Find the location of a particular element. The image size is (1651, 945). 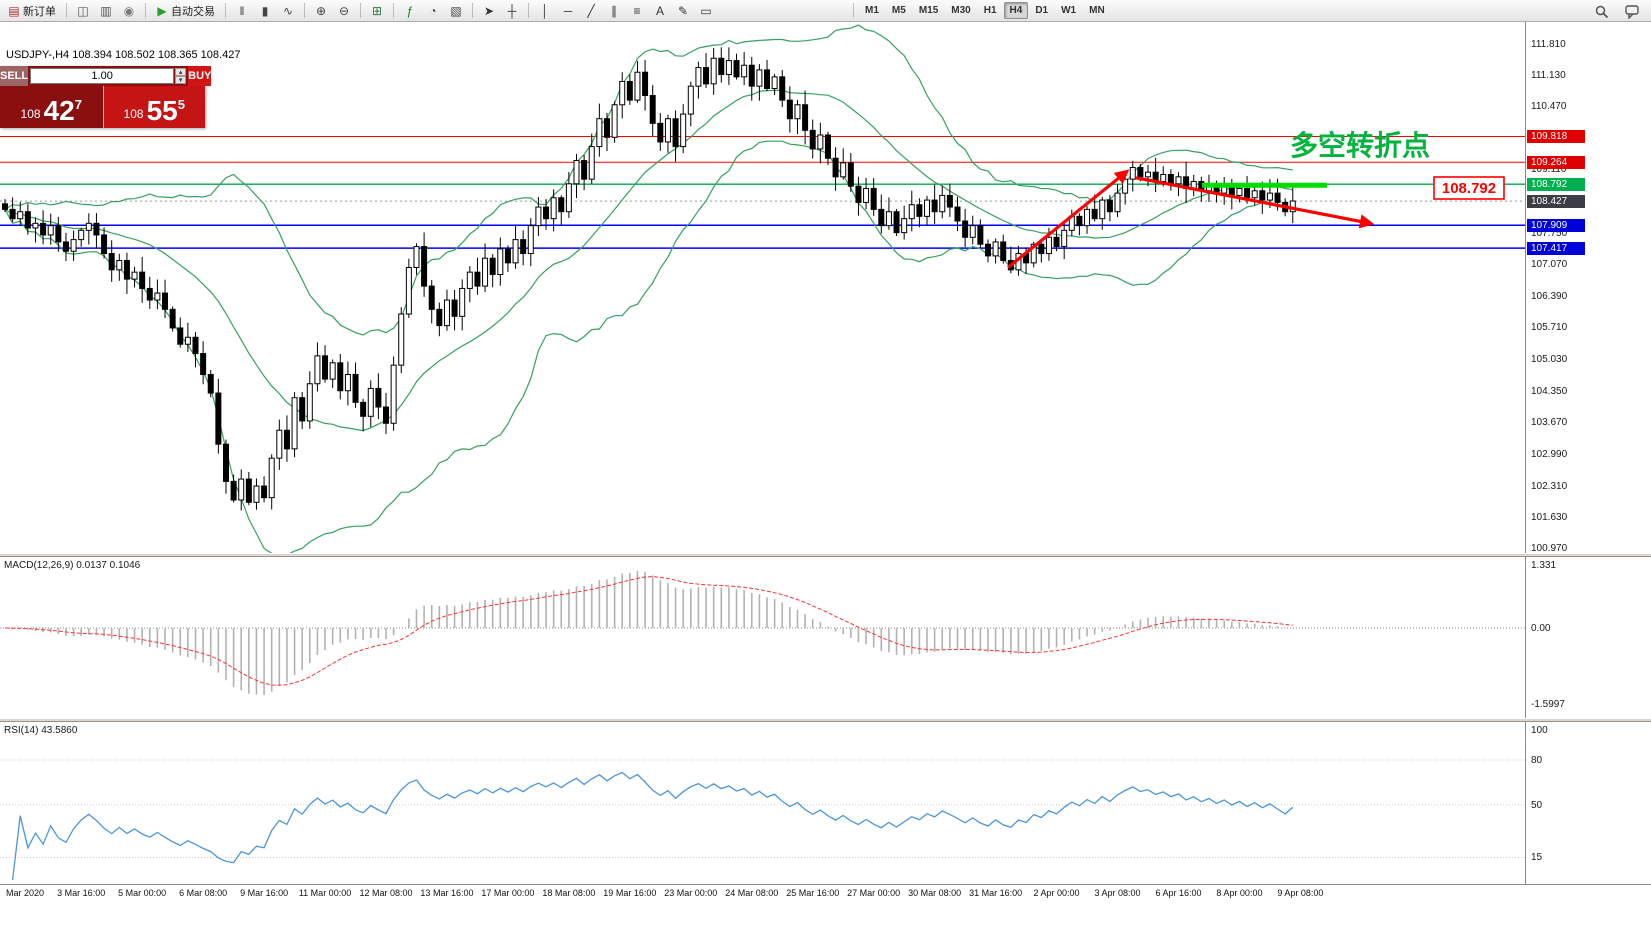

zoom-in-button: ⊕ is located at coordinates (321, 10).